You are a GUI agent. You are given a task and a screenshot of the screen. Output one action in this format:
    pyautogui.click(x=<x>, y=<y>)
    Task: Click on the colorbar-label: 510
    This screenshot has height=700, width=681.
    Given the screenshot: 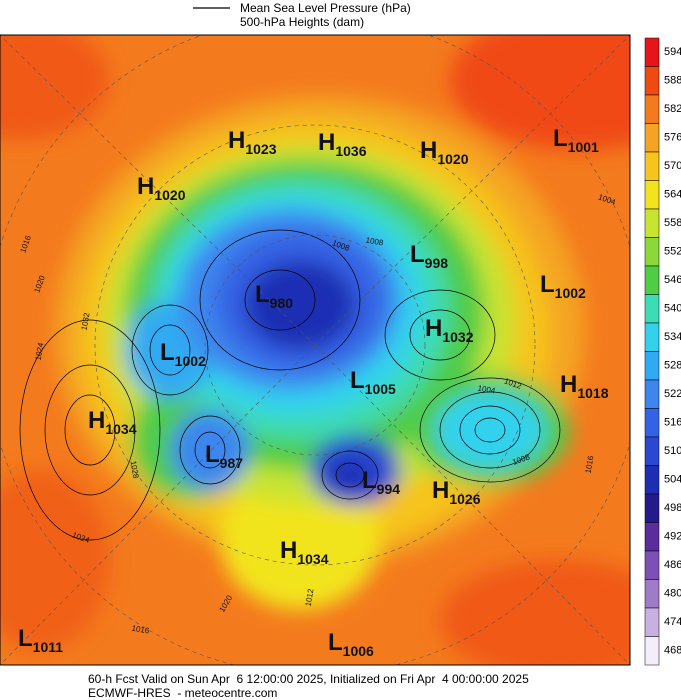 What is the action you would take?
    pyautogui.click(x=672, y=451)
    